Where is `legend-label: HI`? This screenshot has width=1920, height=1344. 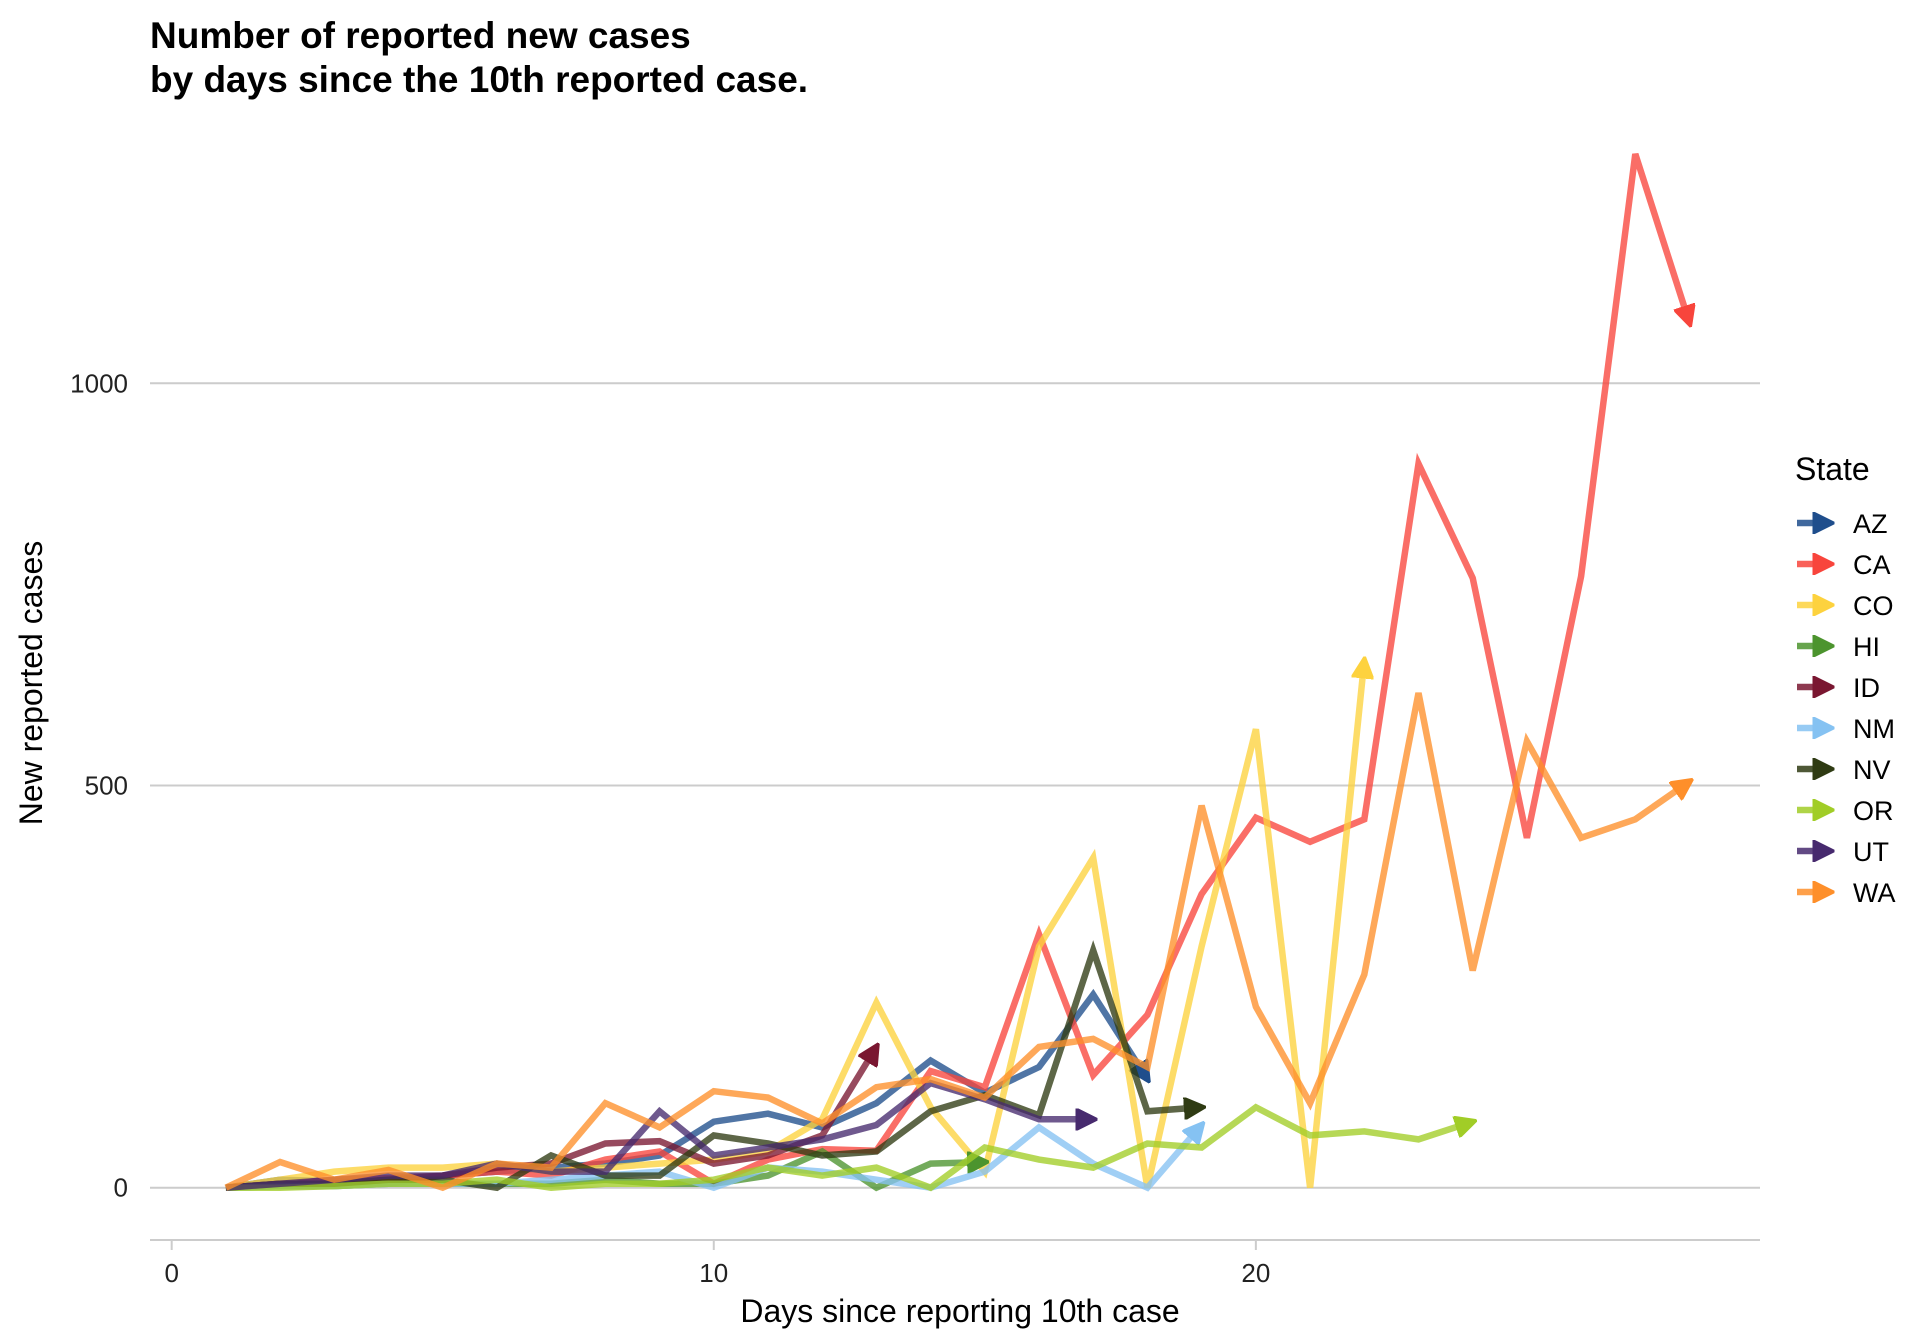 legend-label: HI is located at coordinates (1866, 647).